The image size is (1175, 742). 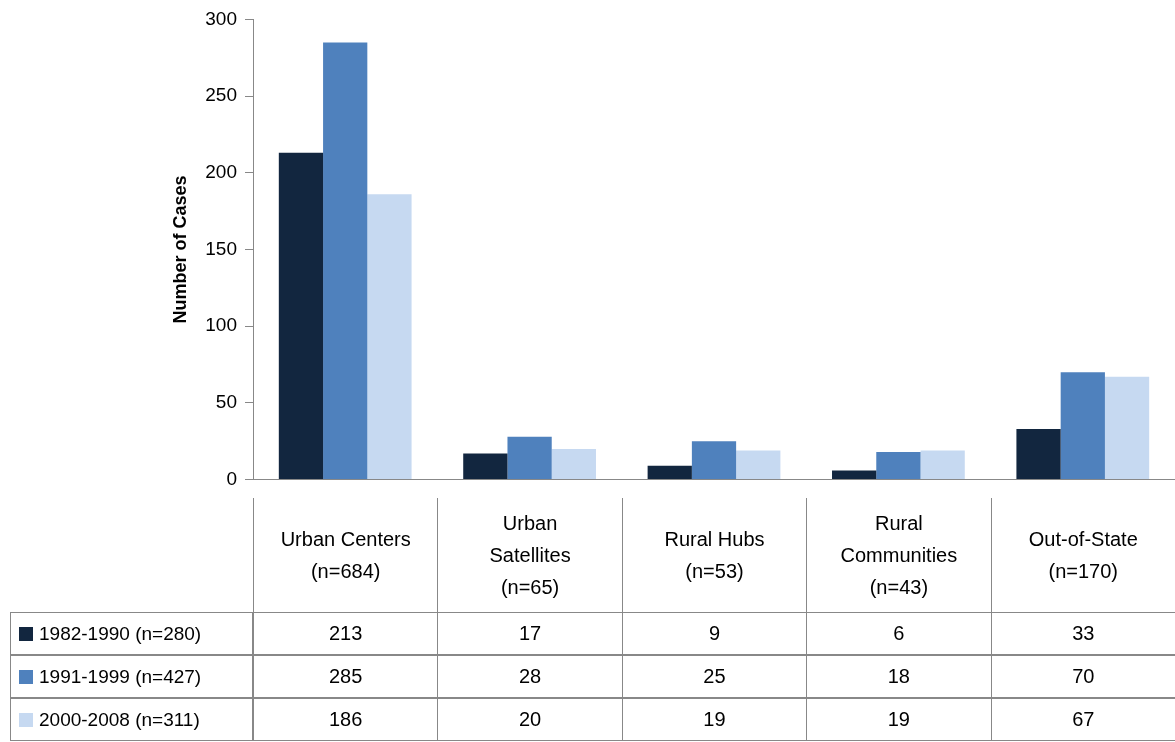 I want to click on legend-label: 2000-2008 (n=311), so click(x=119, y=719).